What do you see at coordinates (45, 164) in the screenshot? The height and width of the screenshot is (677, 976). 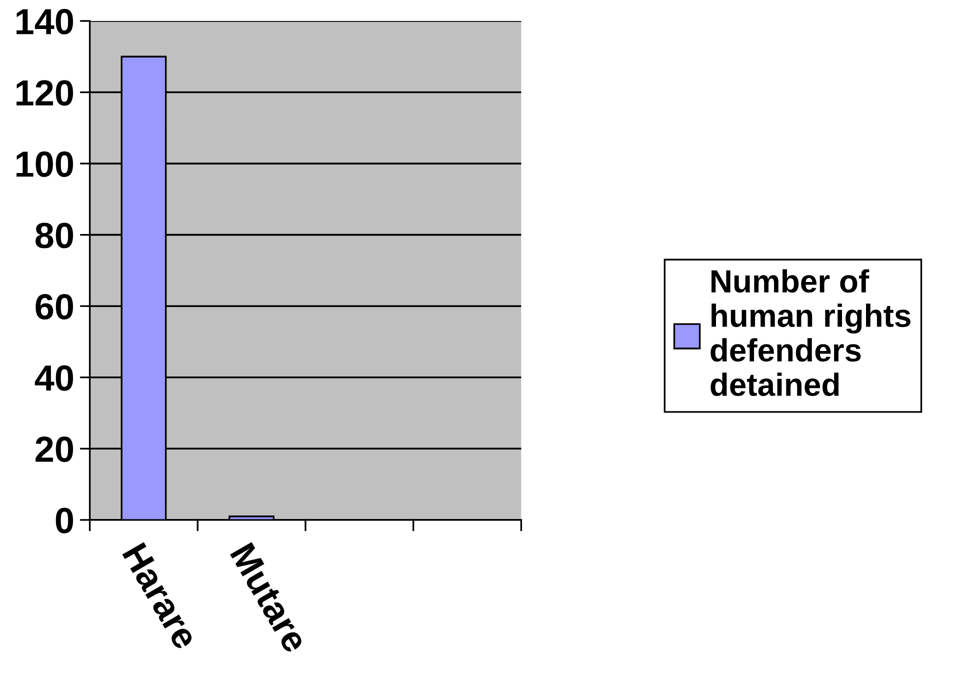 I see `y-tick-label: 100` at bounding box center [45, 164].